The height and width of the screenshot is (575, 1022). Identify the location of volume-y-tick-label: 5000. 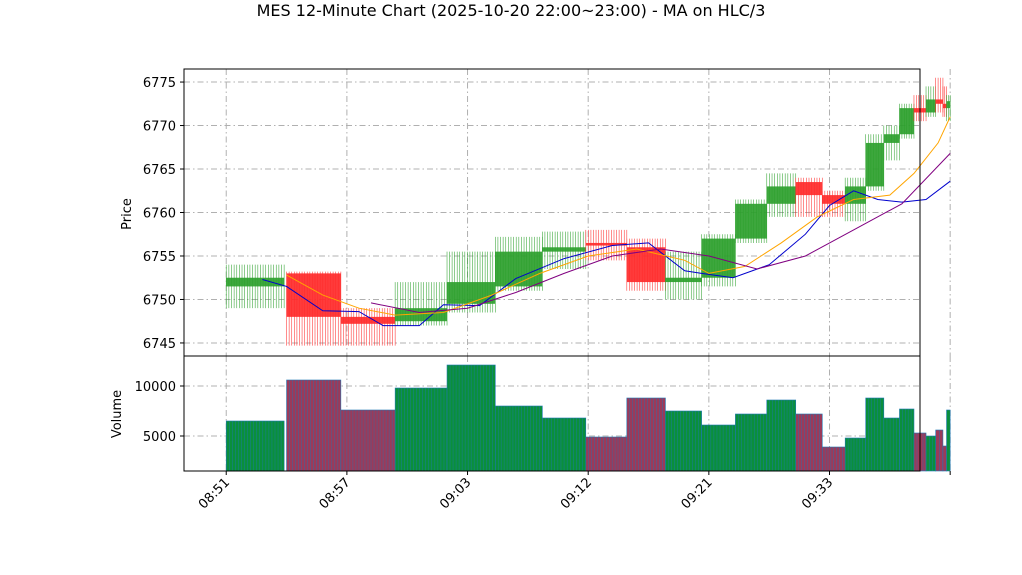
(159, 437).